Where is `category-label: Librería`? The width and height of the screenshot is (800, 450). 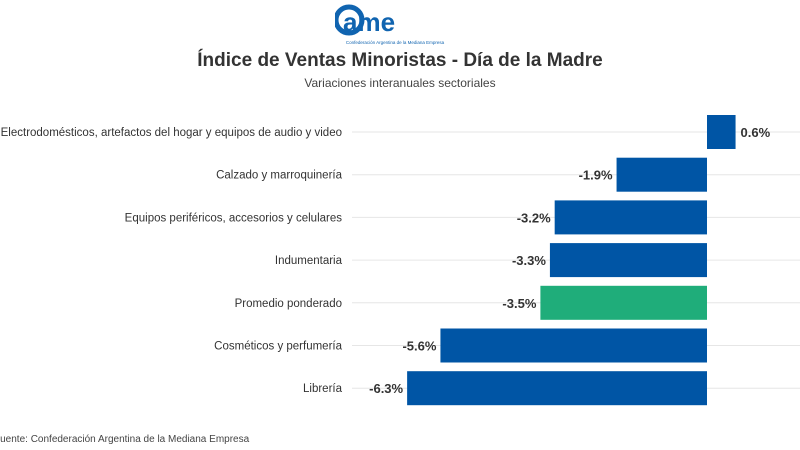 category-label: Librería is located at coordinates (323, 389).